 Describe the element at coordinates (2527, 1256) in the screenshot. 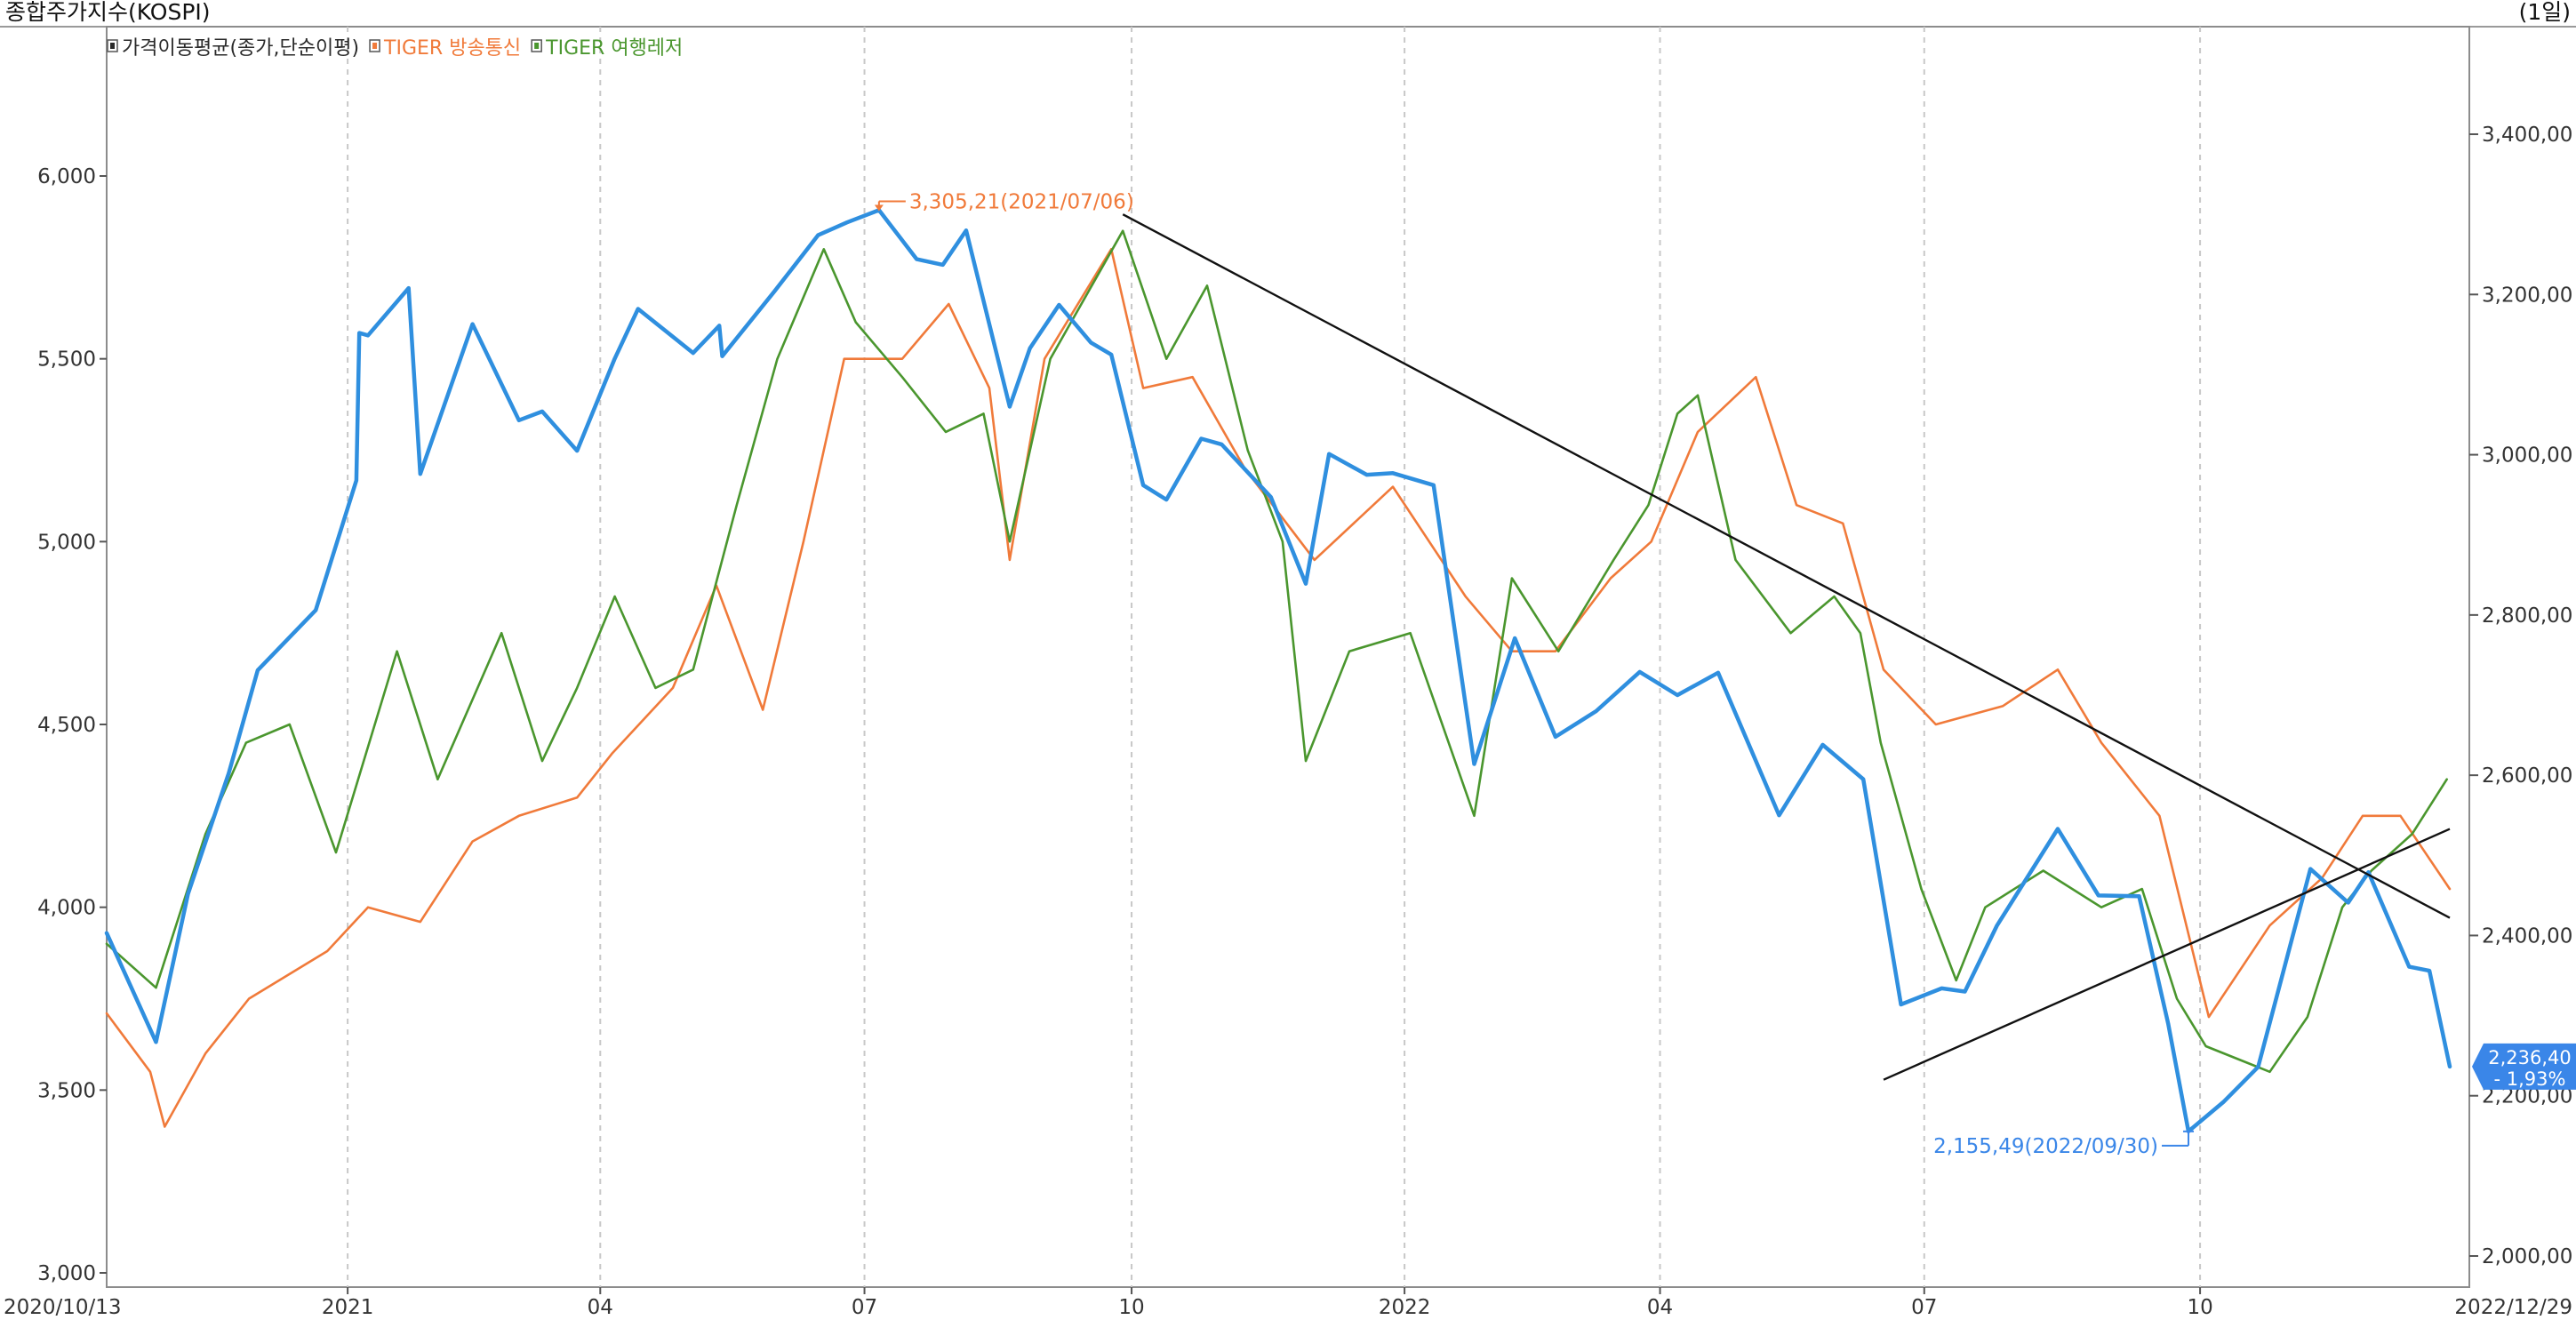

I see `y-right-tick-label: 2,000,00` at that location.